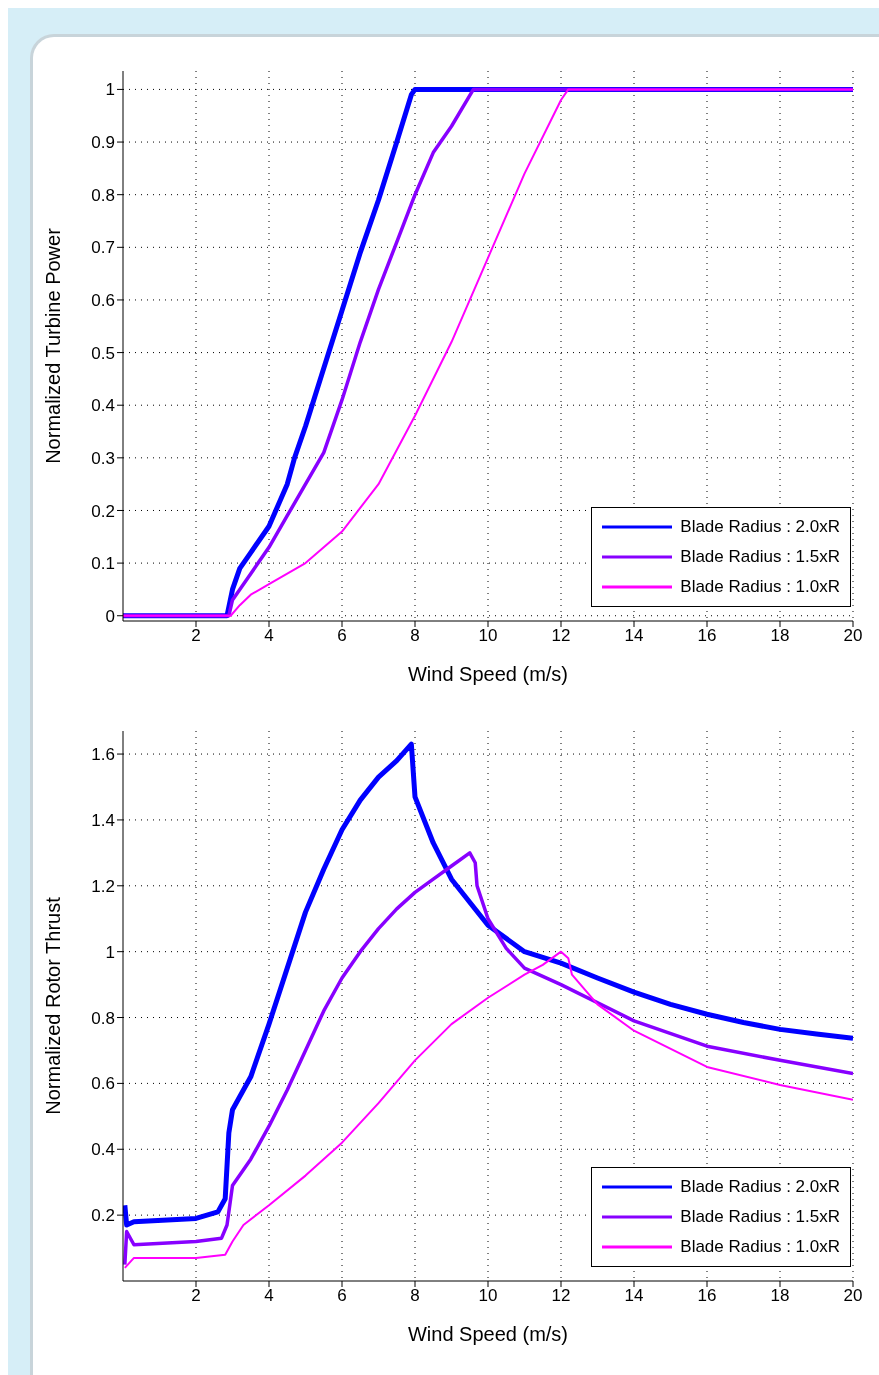 Image resolution: width=879 pixels, height=1375 pixels. Describe the element at coordinates (103, 886) in the screenshot. I see `y-tick-label: 1.2` at that location.